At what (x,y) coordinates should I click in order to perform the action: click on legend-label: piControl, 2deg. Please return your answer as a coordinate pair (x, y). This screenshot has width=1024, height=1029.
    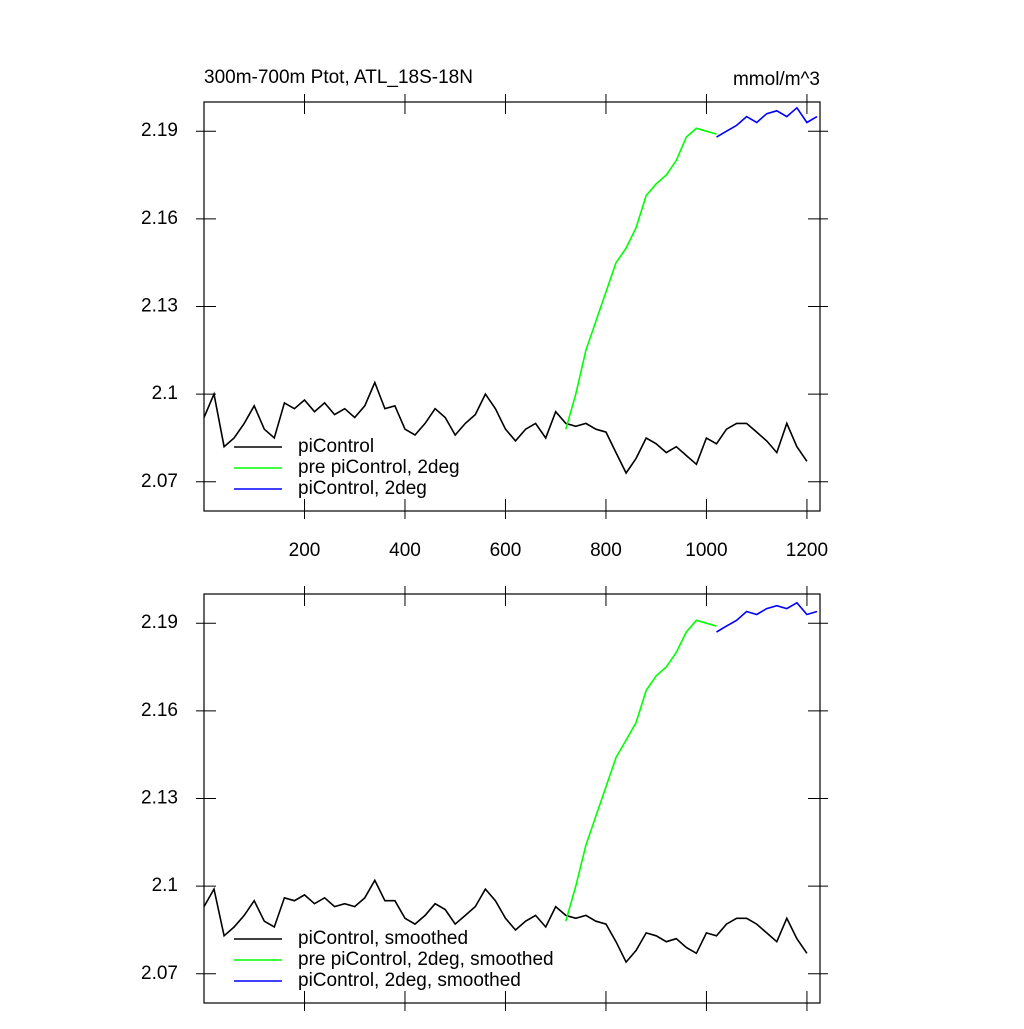
    Looking at the image, I should click on (362, 488).